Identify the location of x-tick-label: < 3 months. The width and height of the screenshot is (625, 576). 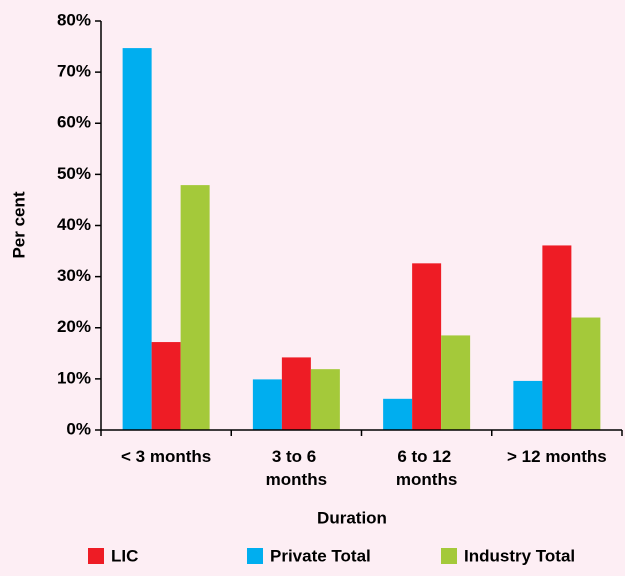
(166, 456).